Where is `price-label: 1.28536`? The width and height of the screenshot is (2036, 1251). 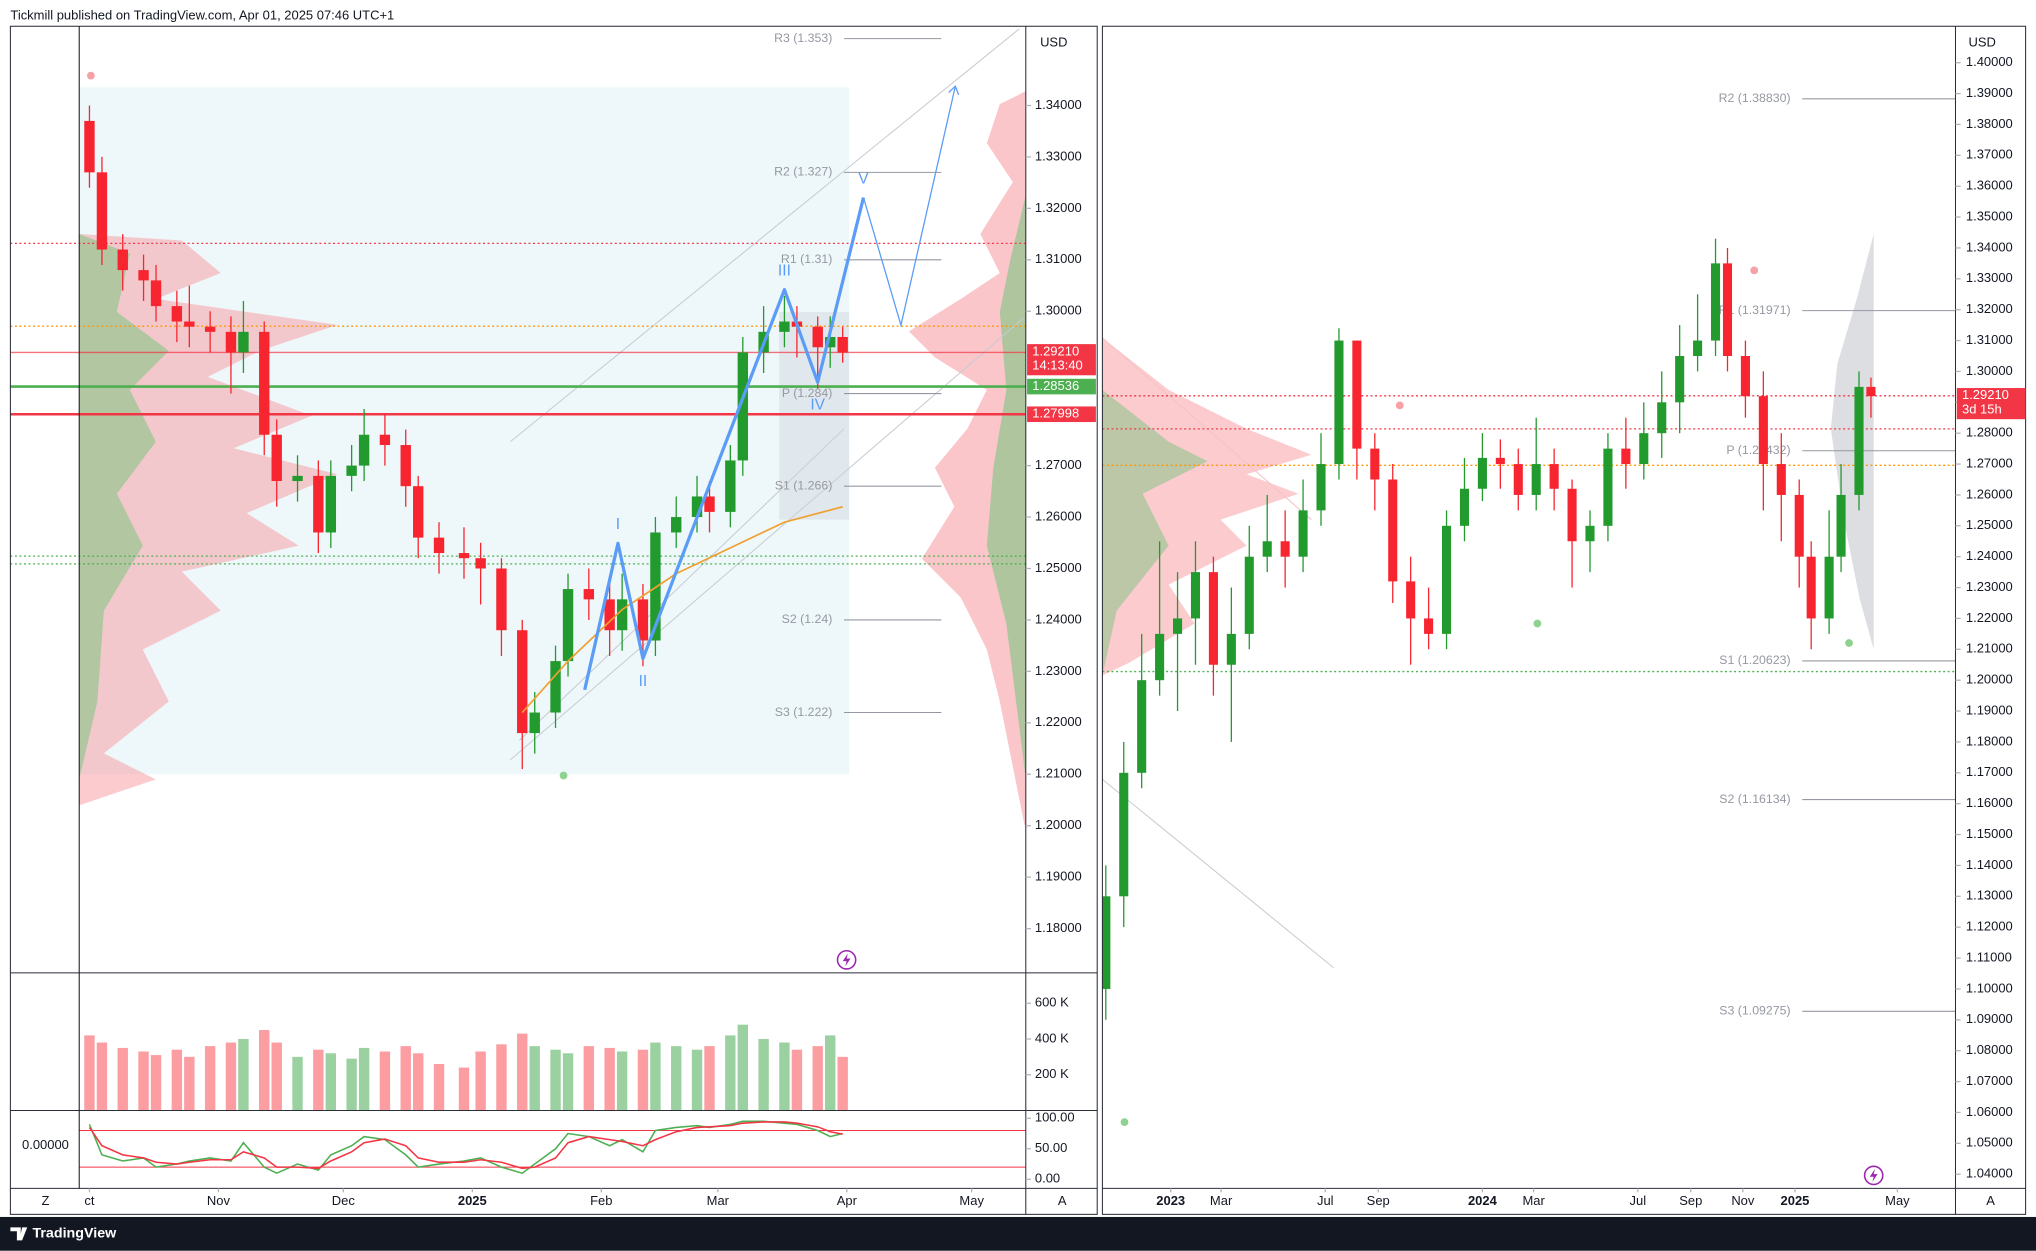
price-label: 1.28536 is located at coordinates (1055, 385).